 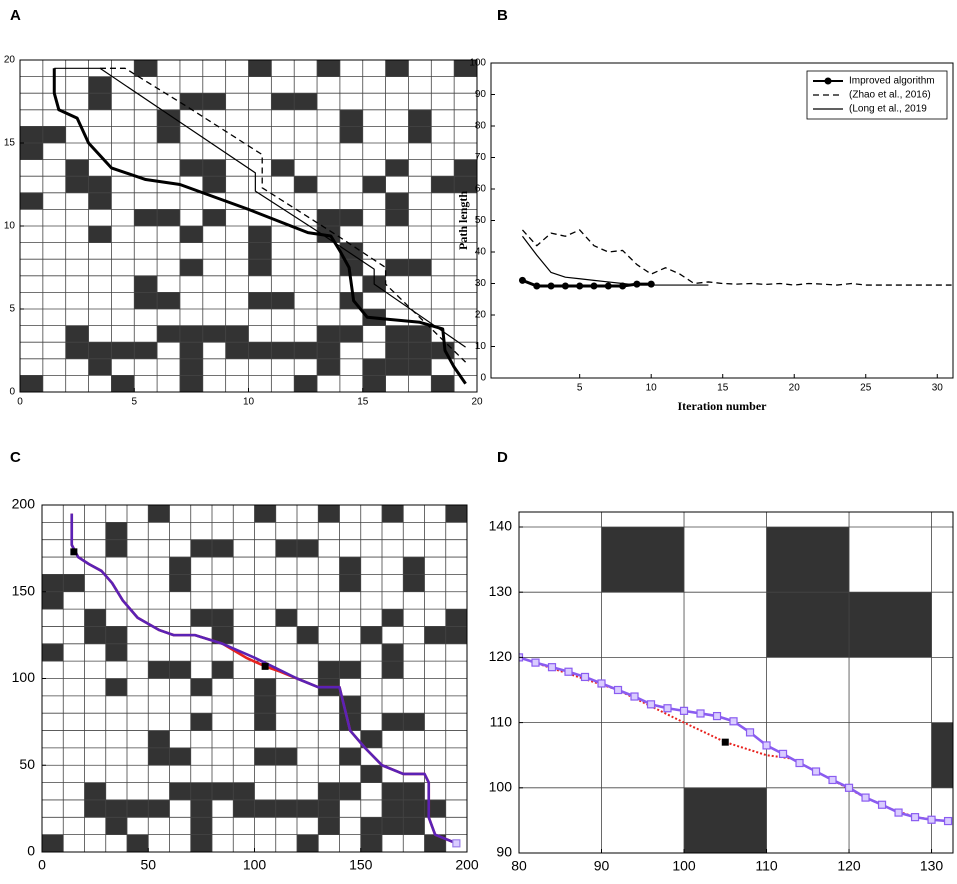 What do you see at coordinates (363, 402) in the screenshot?
I see `x-tick-label: 15` at bounding box center [363, 402].